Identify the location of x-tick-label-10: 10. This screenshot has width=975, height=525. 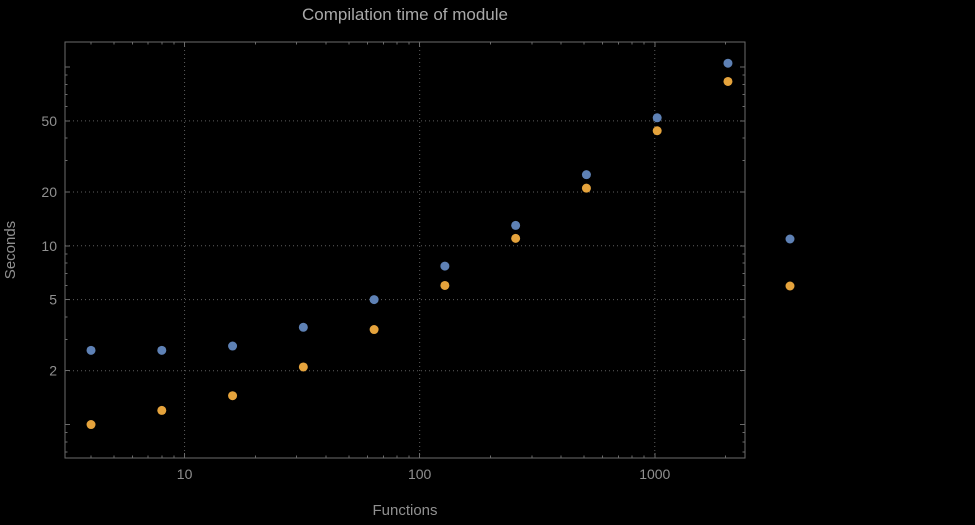
(185, 474).